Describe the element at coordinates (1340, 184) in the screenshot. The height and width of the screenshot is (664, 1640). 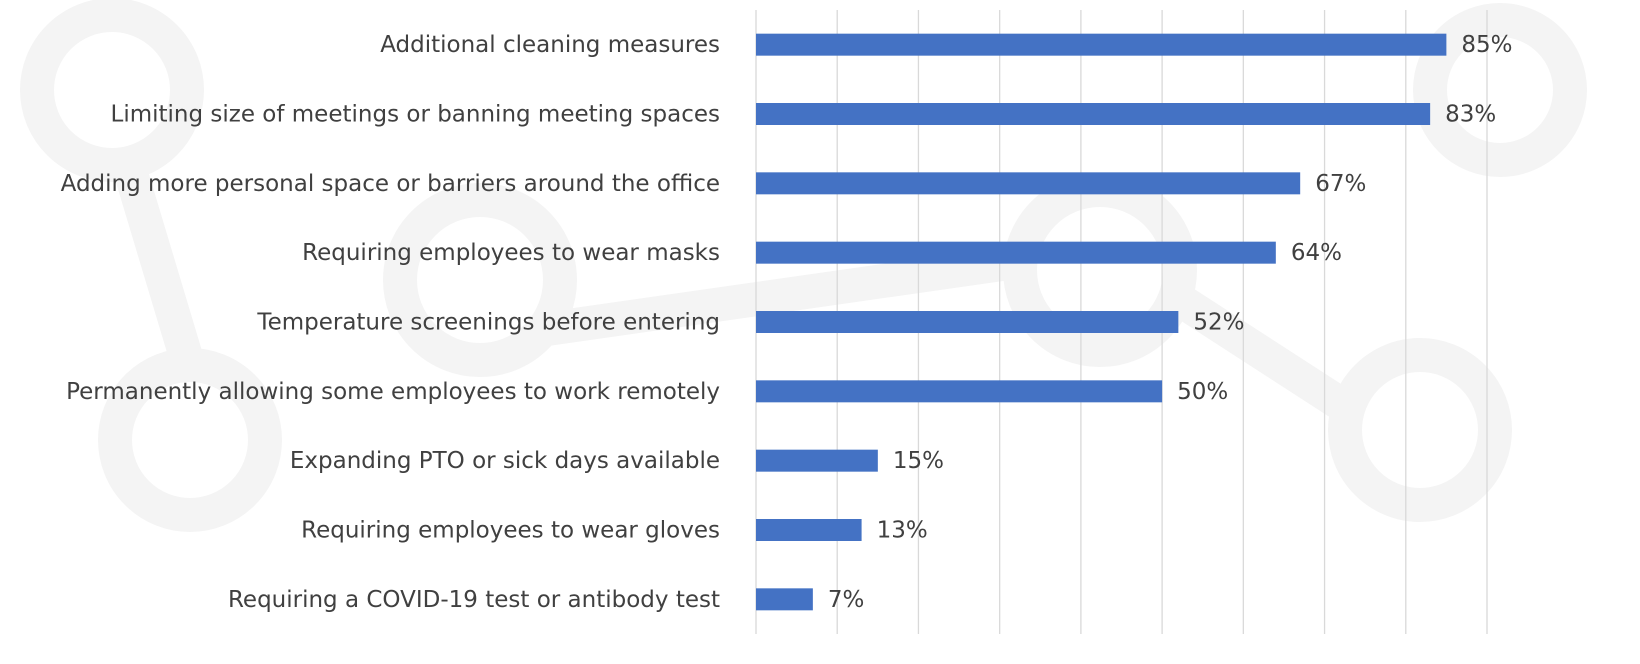
I see `data-label: 67%` at that location.